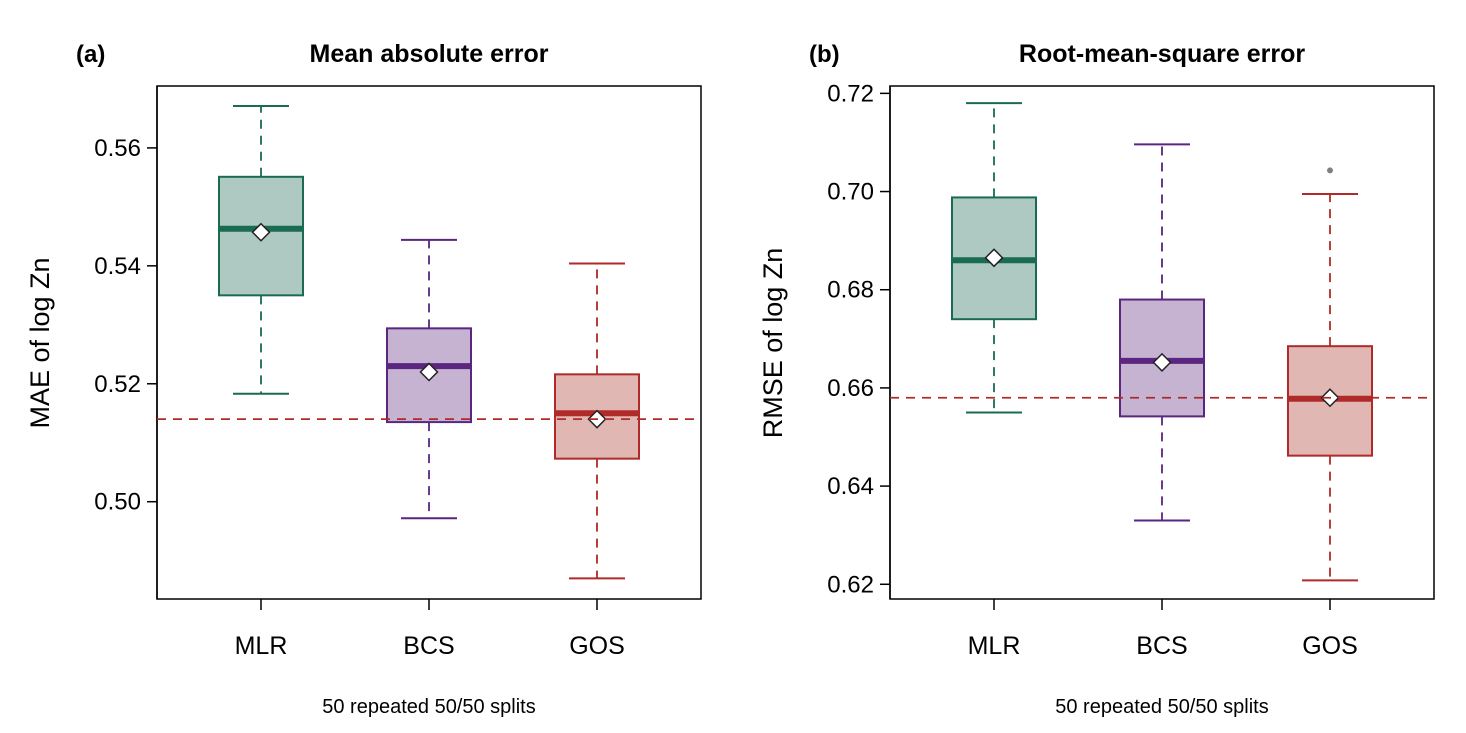 This screenshot has width=1466, height=733. What do you see at coordinates (1162, 54) in the screenshot?
I see `chart-title: Root-mean-square error` at bounding box center [1162, 54].